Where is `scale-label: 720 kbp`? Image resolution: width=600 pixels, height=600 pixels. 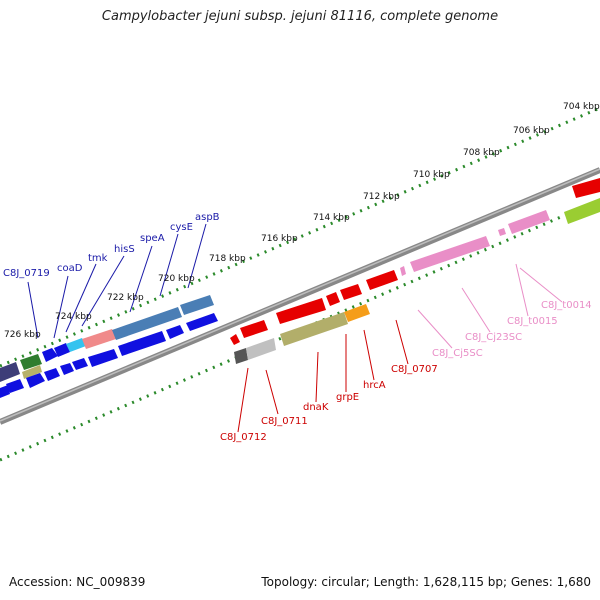 scale-label: 720 kbp is located at coordinates (176, 279).